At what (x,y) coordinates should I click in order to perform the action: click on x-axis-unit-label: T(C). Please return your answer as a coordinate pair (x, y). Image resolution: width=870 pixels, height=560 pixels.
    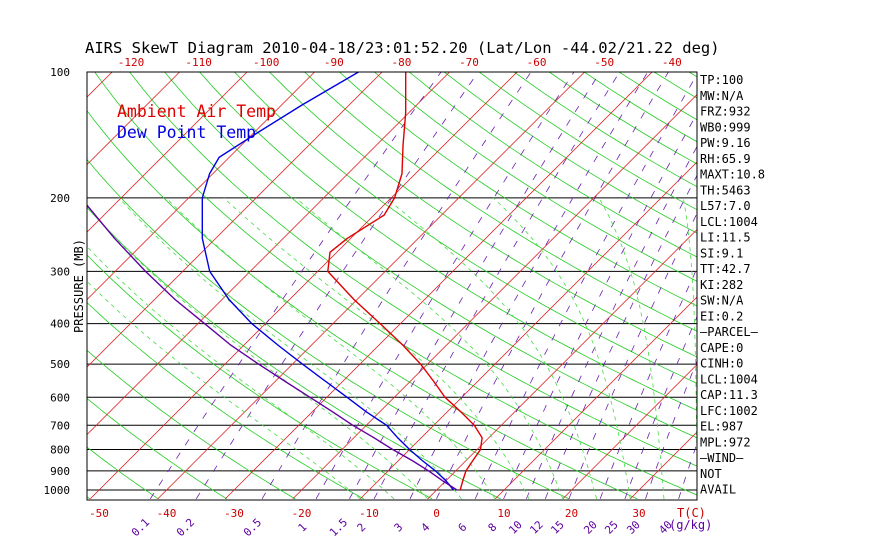
    Looking at the image, I should click on (691, 513).